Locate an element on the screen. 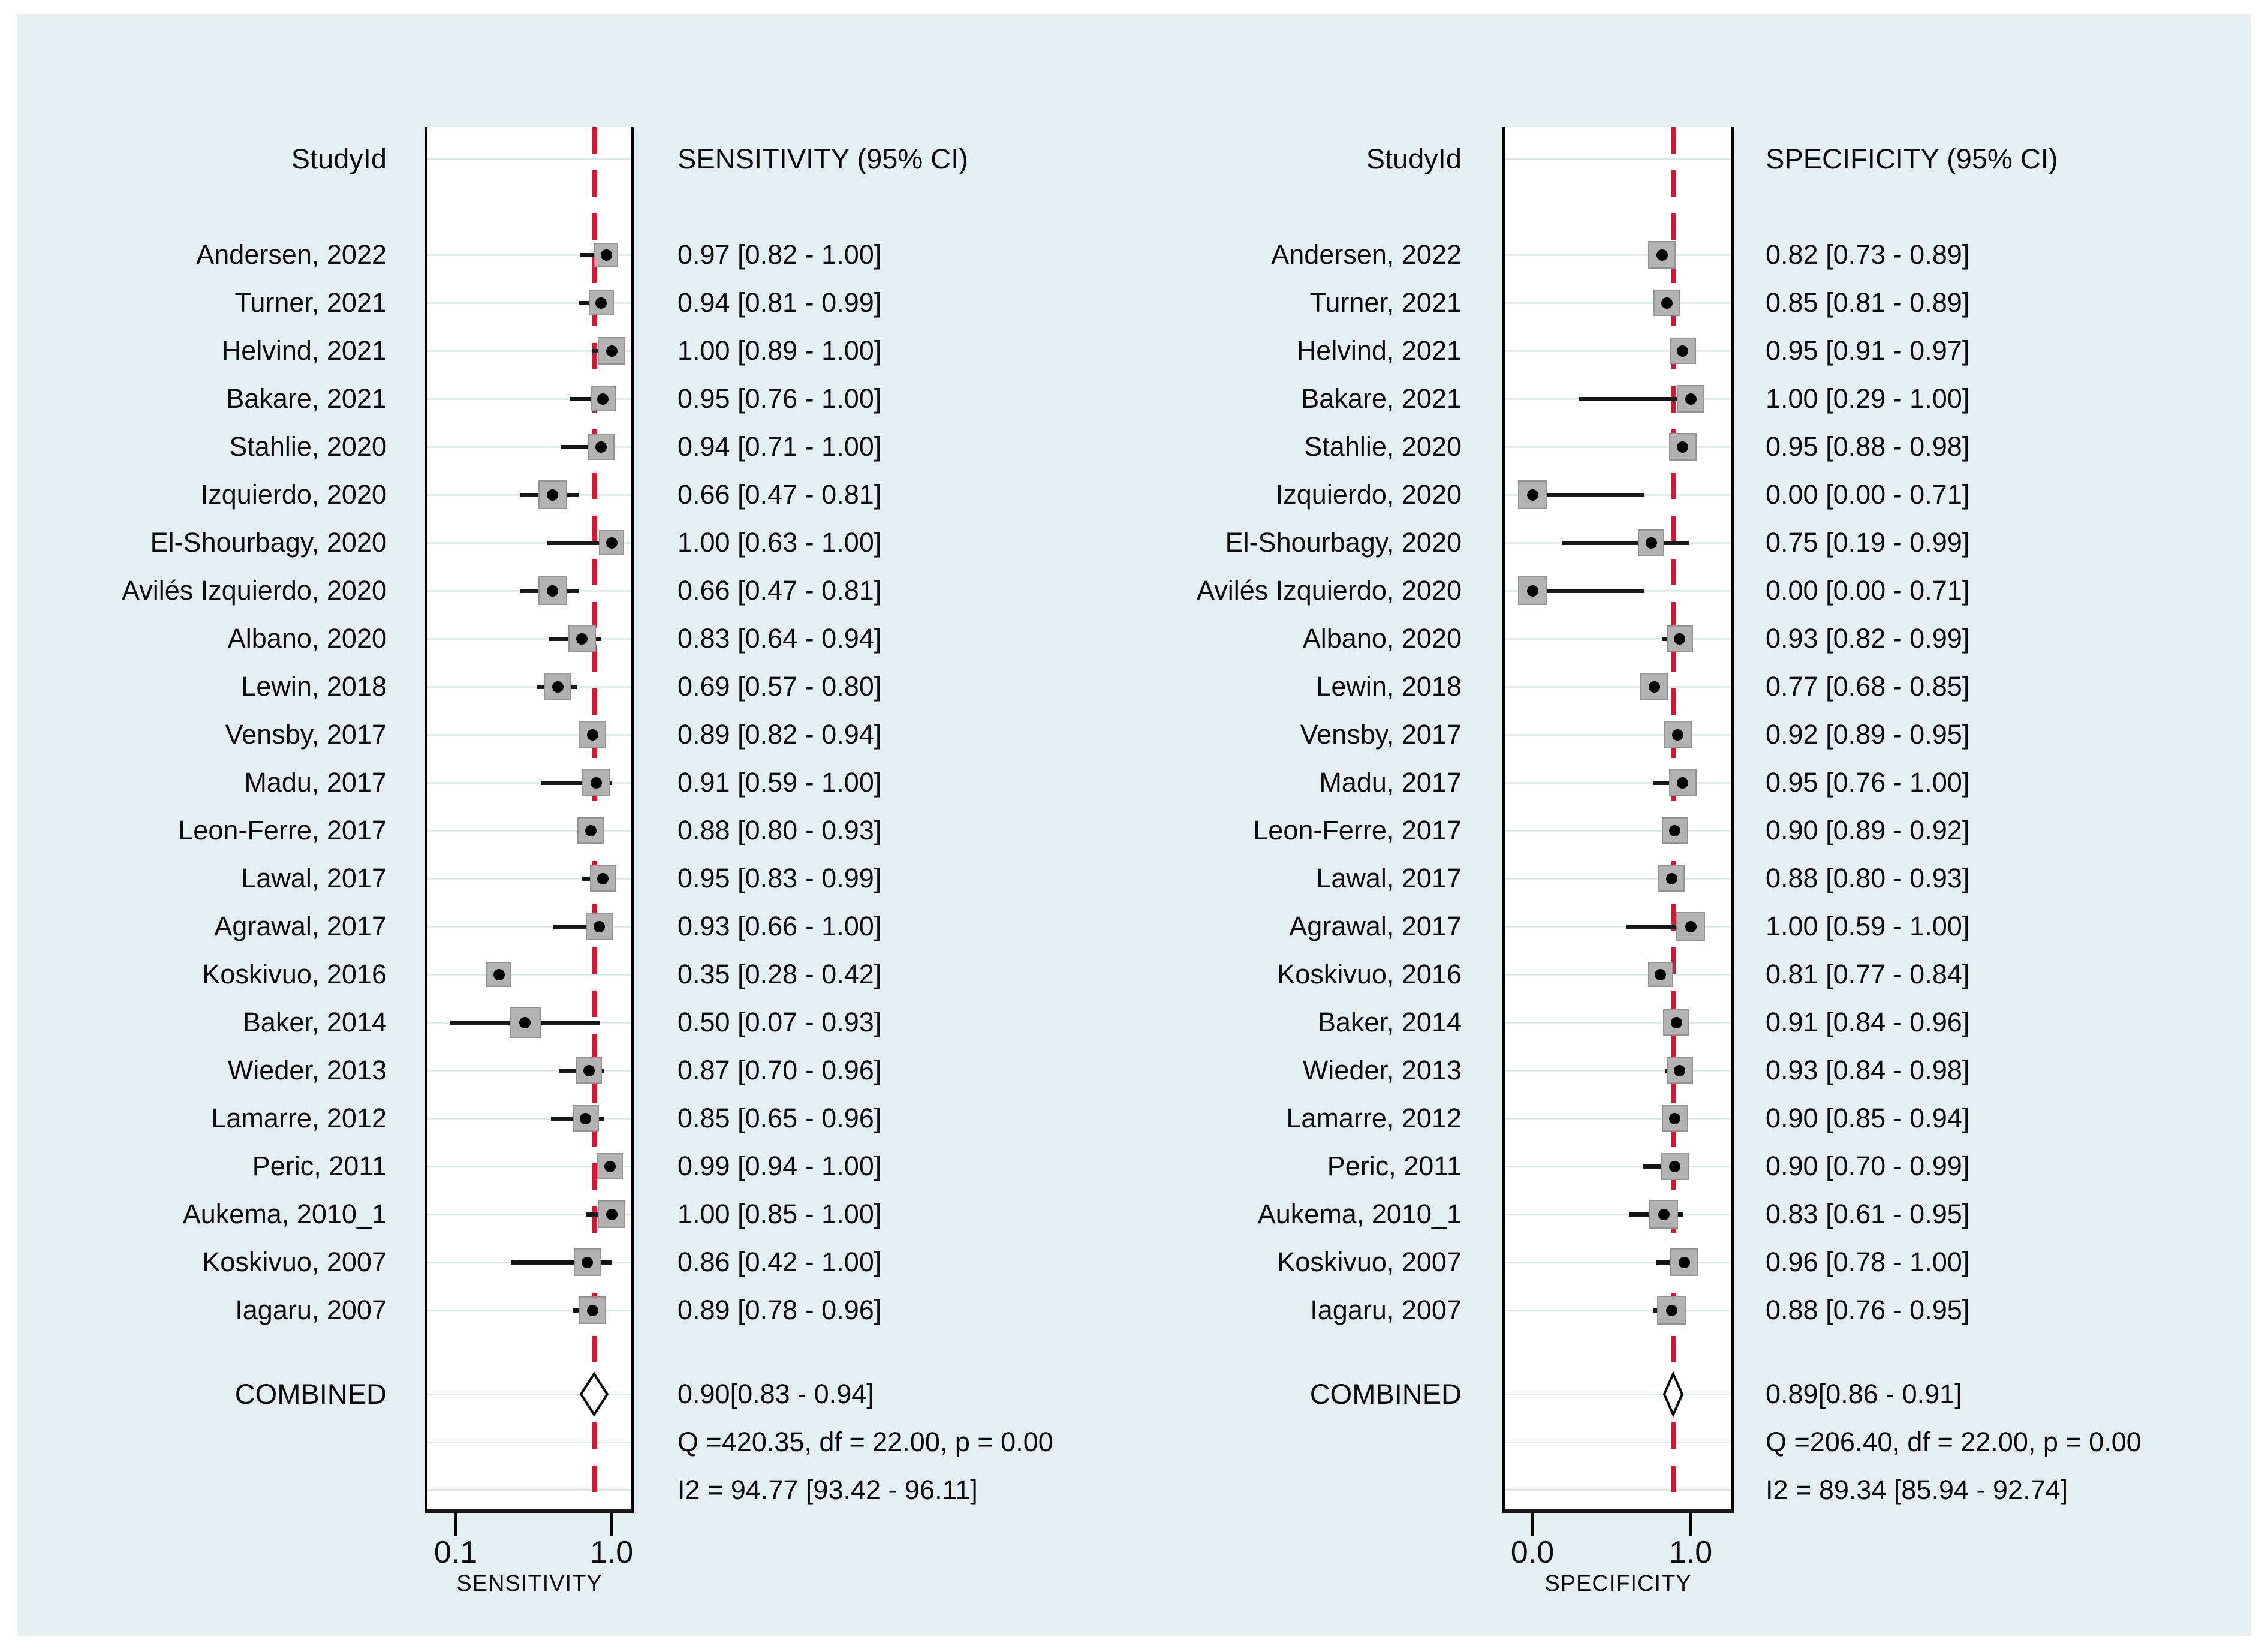 The width and height of the screenshot is (2268, 1652). study-label: Koskivuo, 2007 is located at coordinates (1369, 1262).